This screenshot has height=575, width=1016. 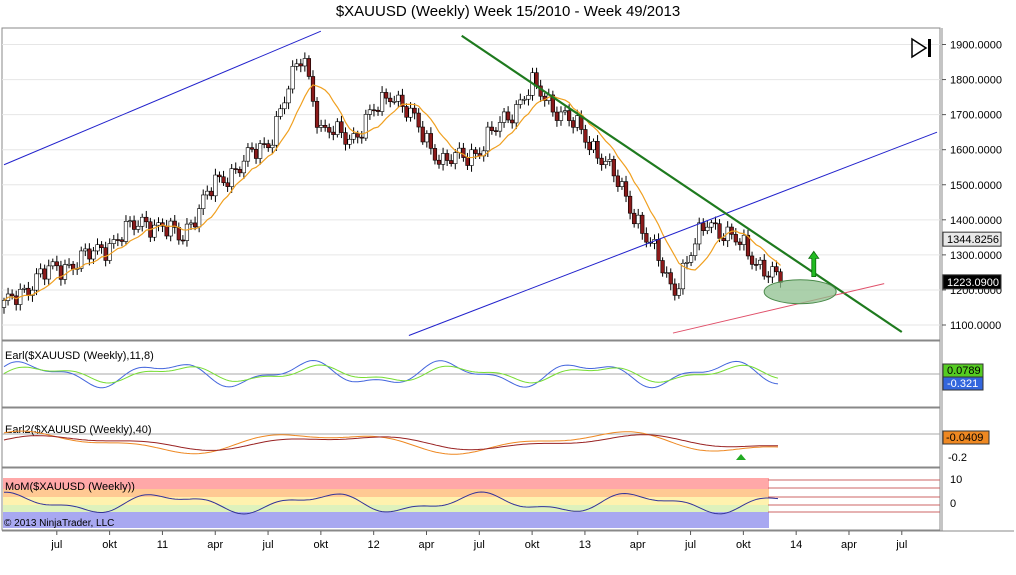 What do you see at coordinates (813, 264) in the screenshot?
I see `up-arrow-marker` at bounding box center [813, 264].